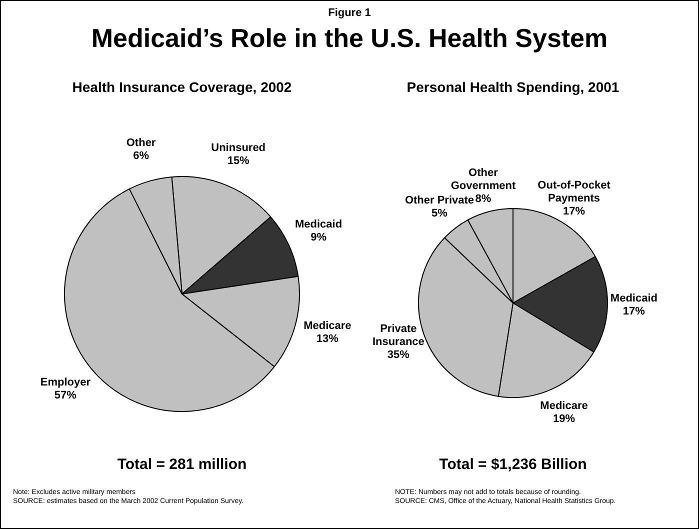 Image resolution: width=699 pixels, height=529 pixels. What do you see at coordinates (182, 87) in the screenshot?
I see `chart-title: Health Insurance Coverage, 2002` at bounding box center [182, 87].